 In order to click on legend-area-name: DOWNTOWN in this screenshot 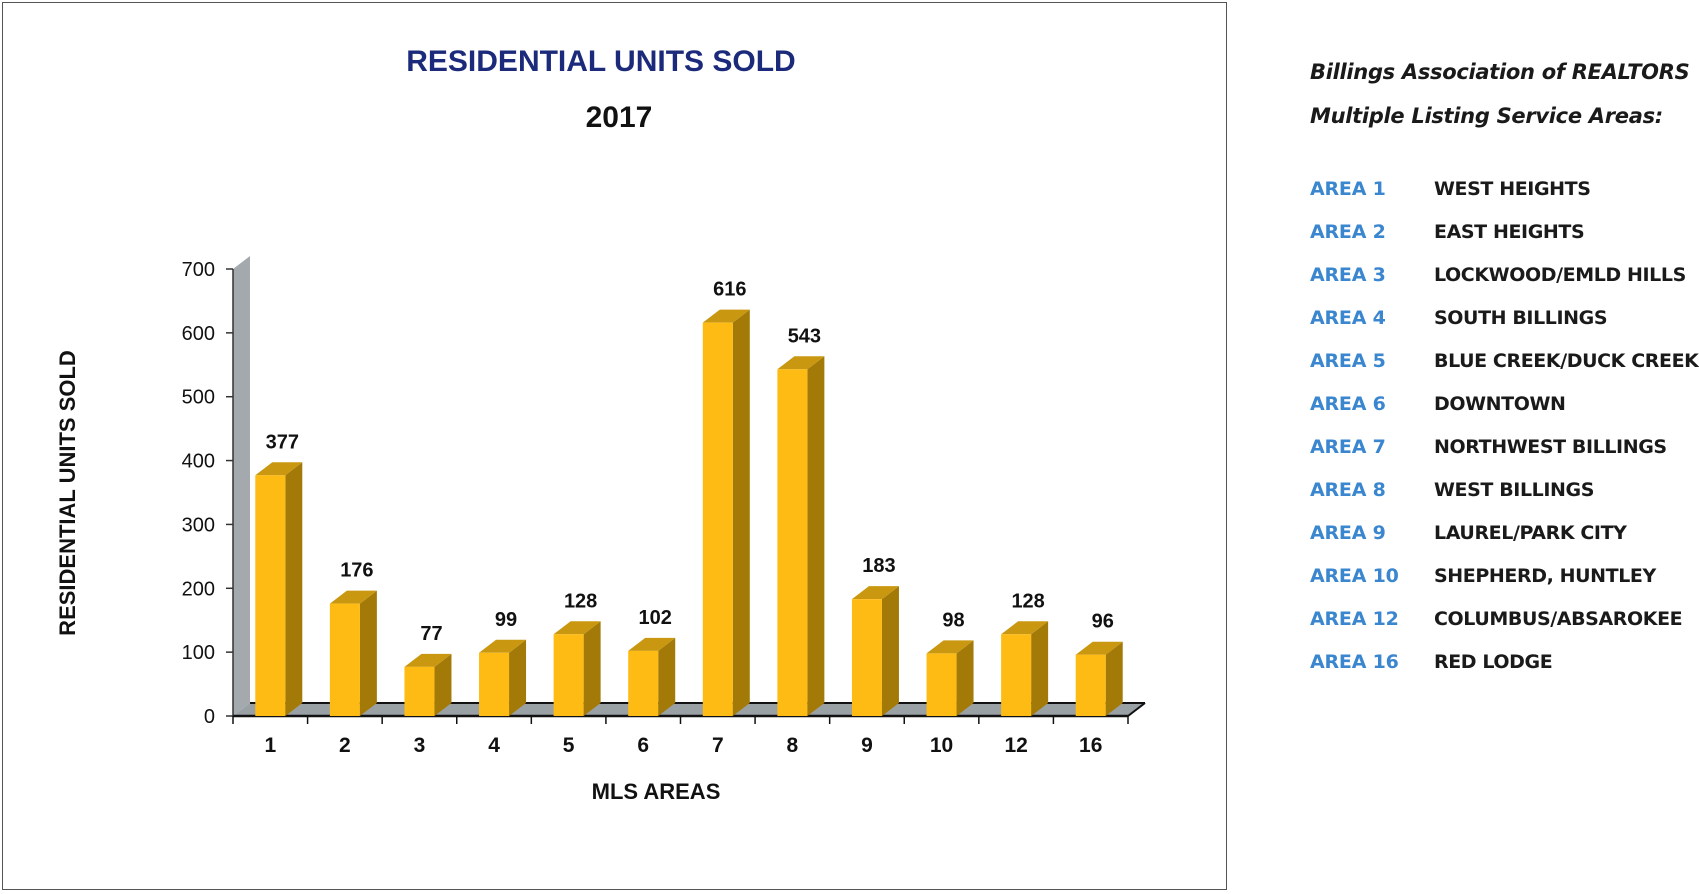, I will do `click(1500, 404)`.